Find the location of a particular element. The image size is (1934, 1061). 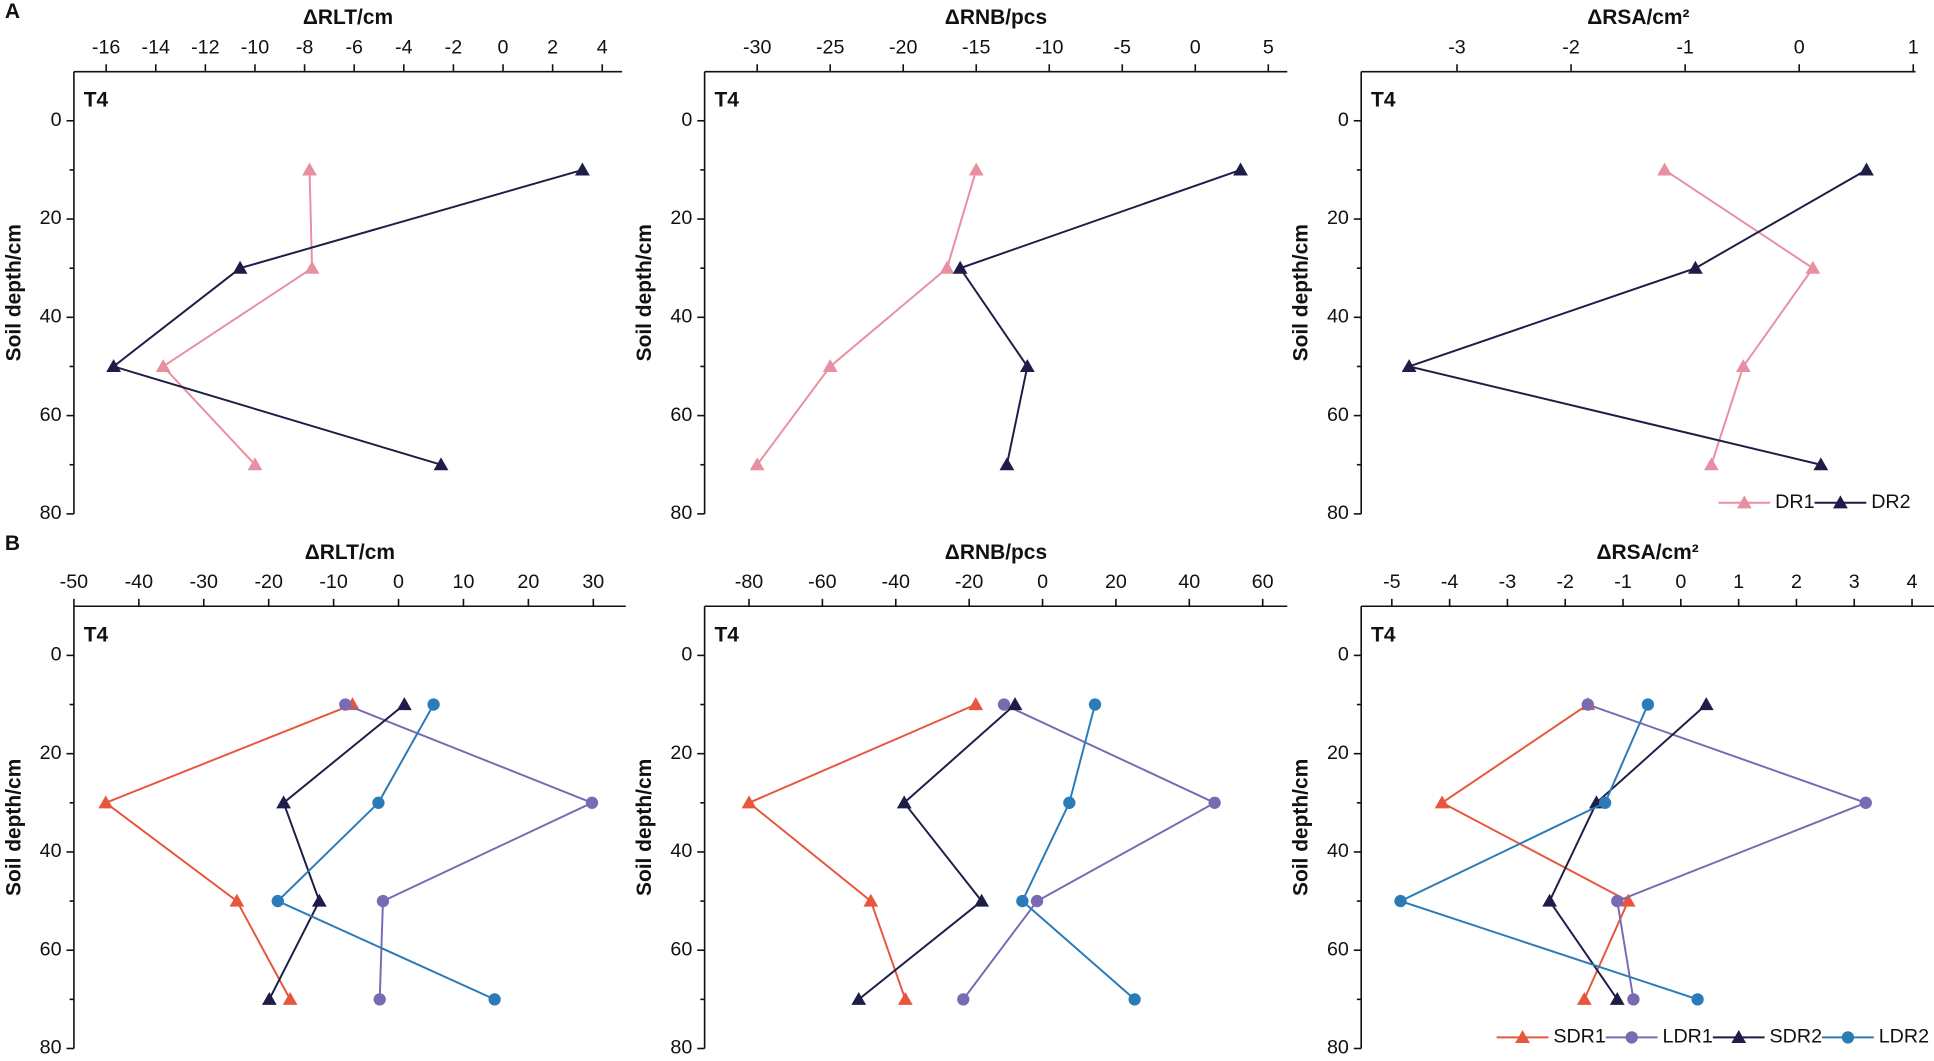

legend-label: DR1 is located at coordinates (1794, 502).